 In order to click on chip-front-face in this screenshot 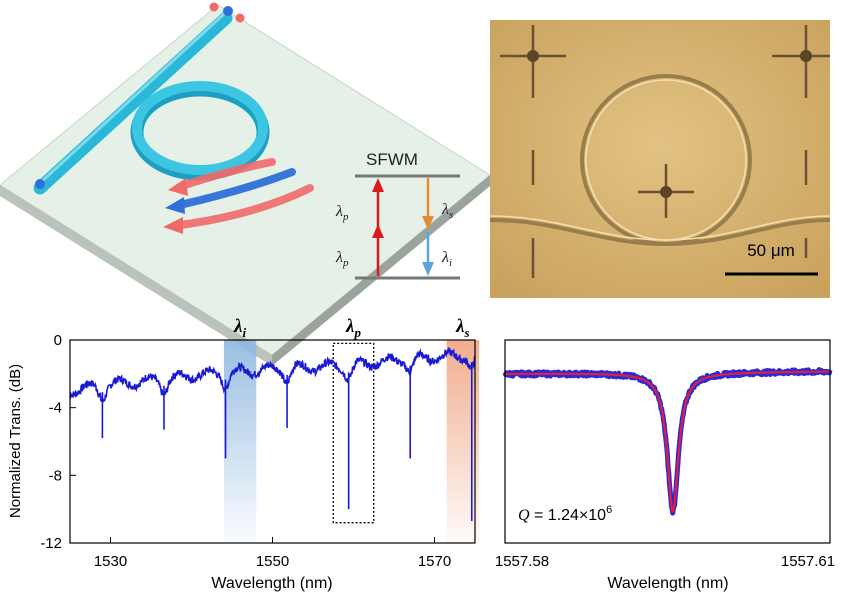, I will do `click(381, 270)`.